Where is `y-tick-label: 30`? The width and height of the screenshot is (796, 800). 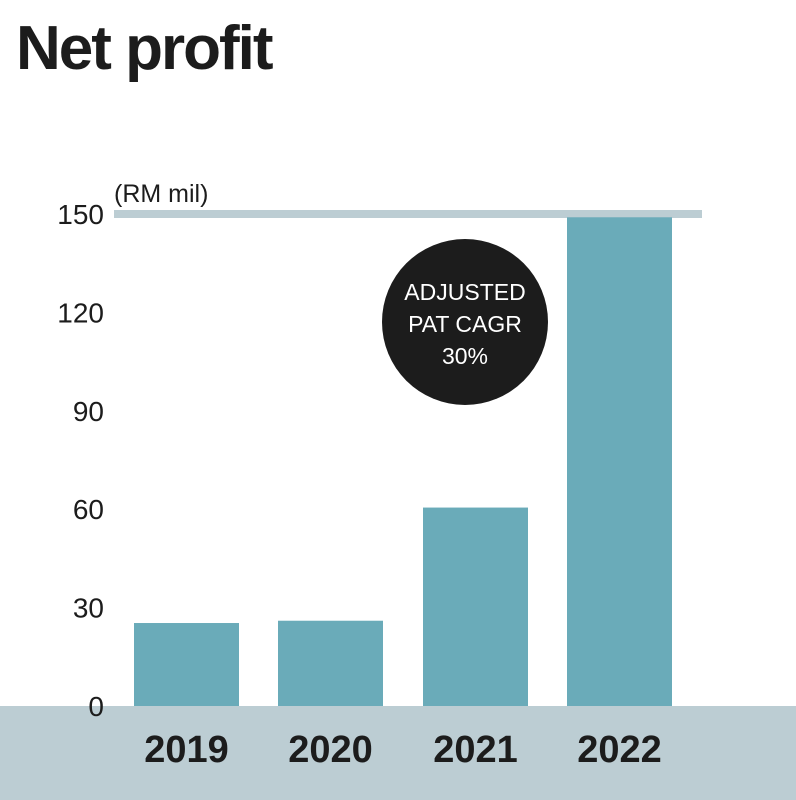 y-tick-label: 30 is located at coordinates (88, 608).